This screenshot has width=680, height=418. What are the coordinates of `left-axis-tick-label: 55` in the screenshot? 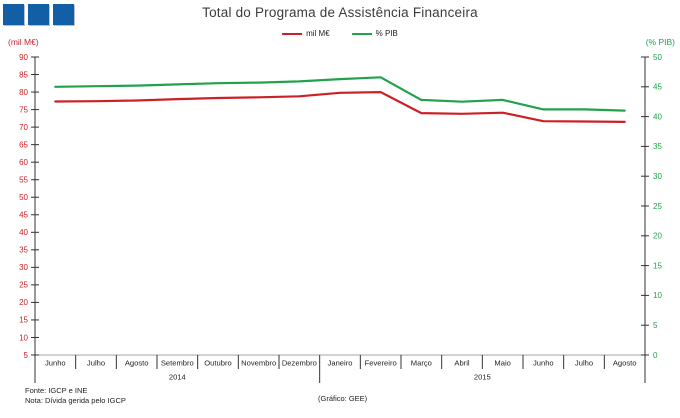 It's located at (23, 180).